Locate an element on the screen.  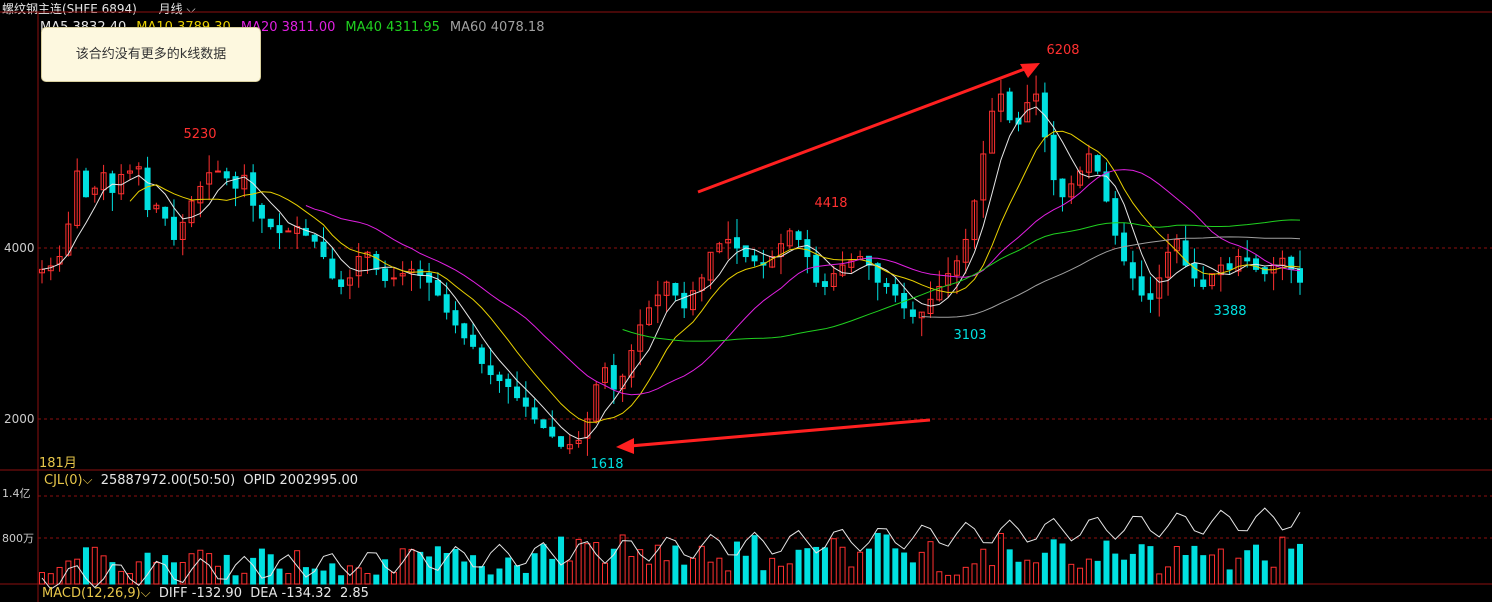
trend-arrow is located at coordinates (864, 129).